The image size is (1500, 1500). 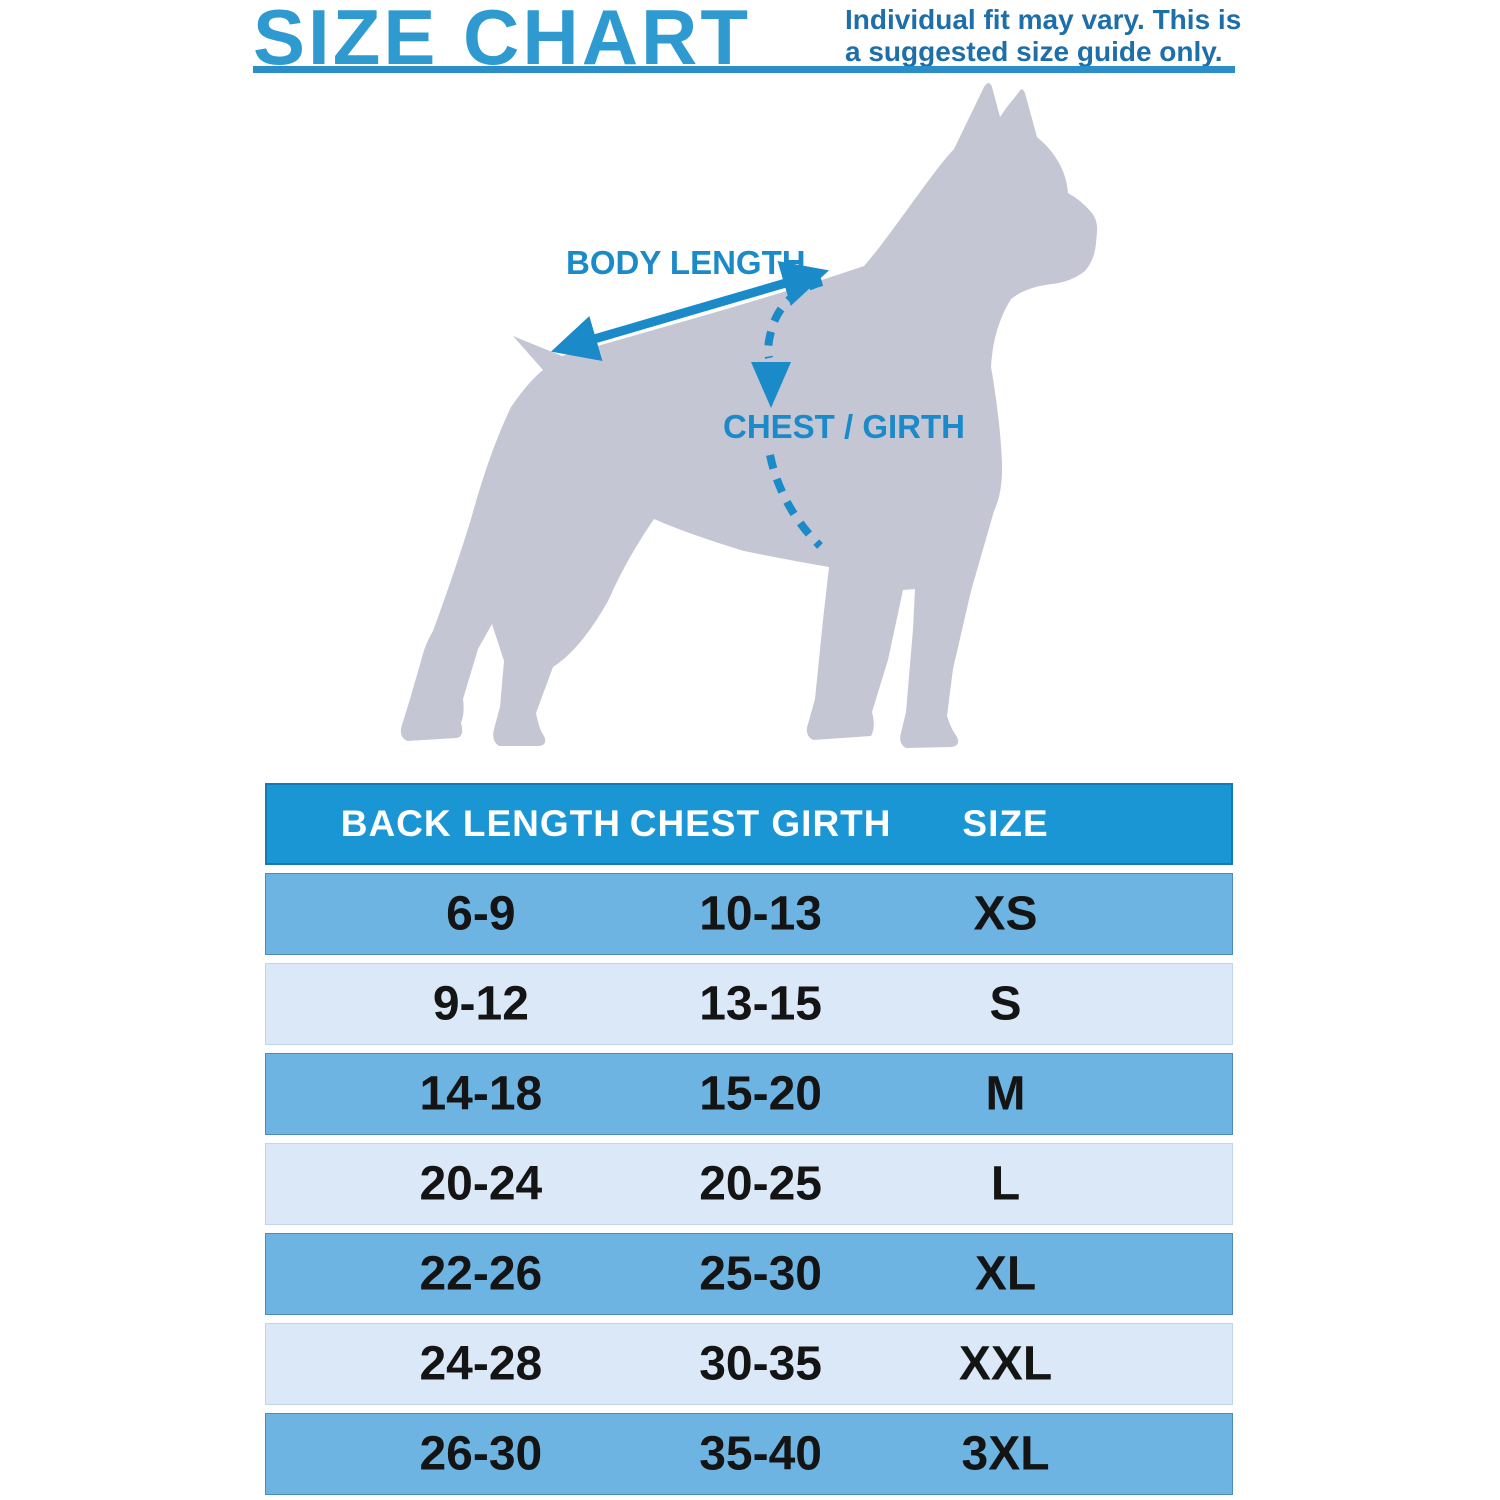 What do you see at coordinates (1005, 914) in the screenshot?
I see `size-value: XS` at bounding box center [1005, 914].